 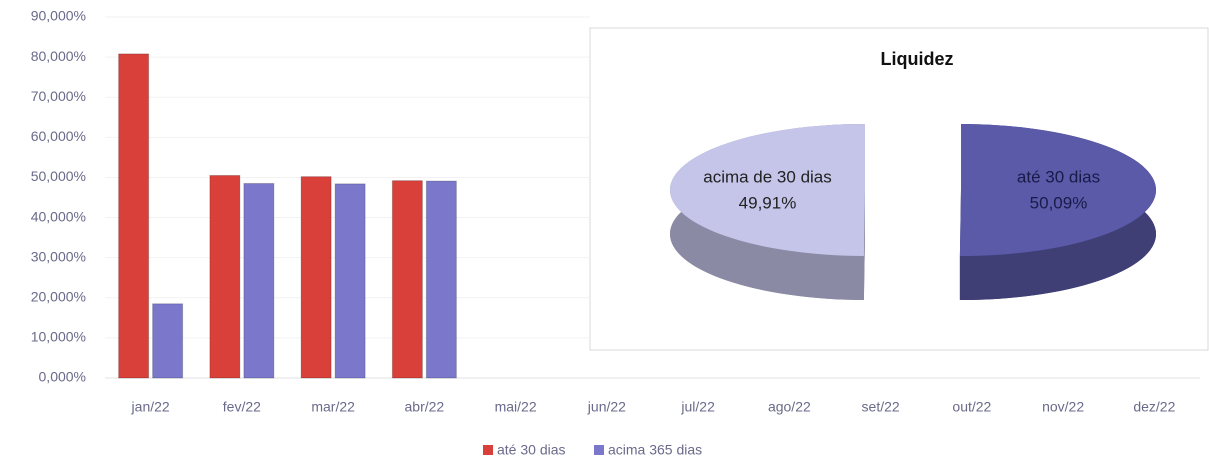 I want to click on x-tick-label: mai/22, so click(x=516, y=407).